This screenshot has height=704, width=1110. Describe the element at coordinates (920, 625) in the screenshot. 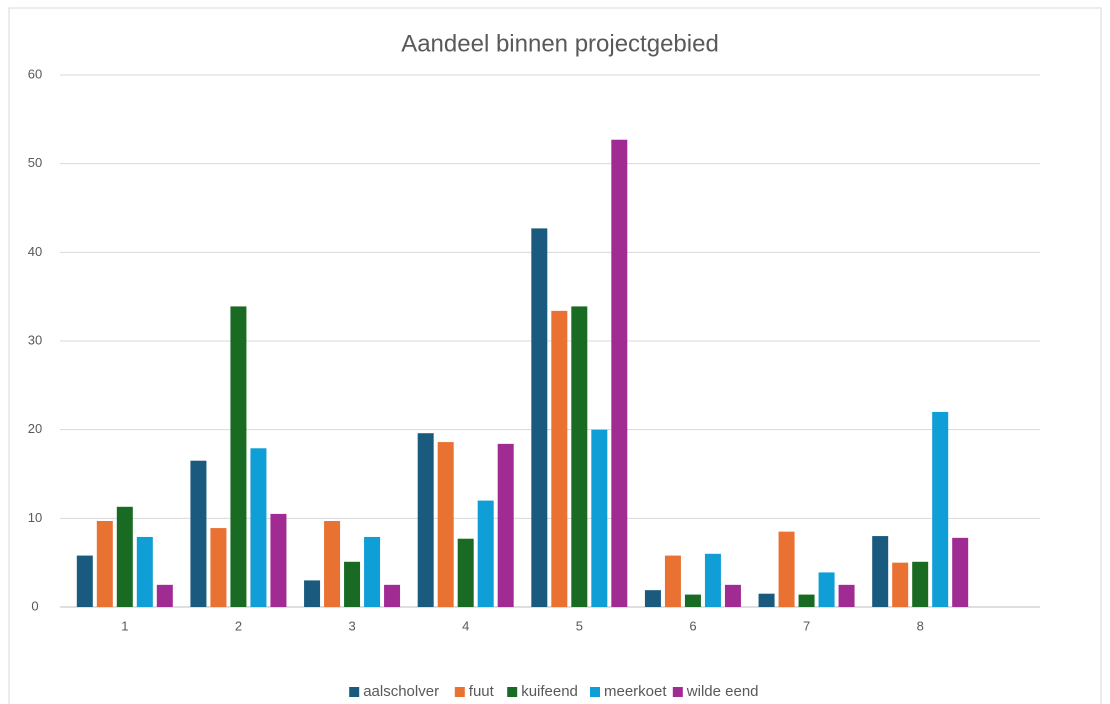

I see `x-tick-label: 8` at that location.